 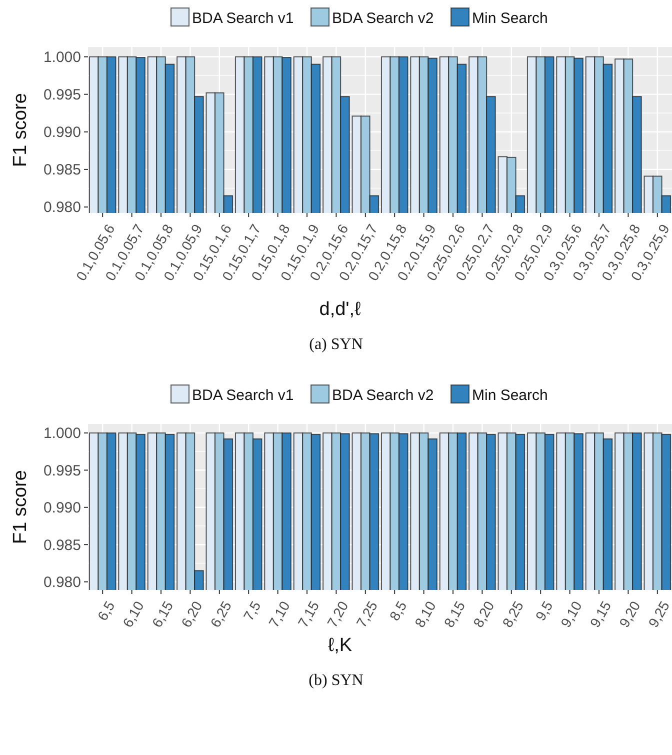 What do you see at coordinates (252, 611) in the screenshot?
I see `x-tick-label: 7,5` at bounding box center [252, 611].